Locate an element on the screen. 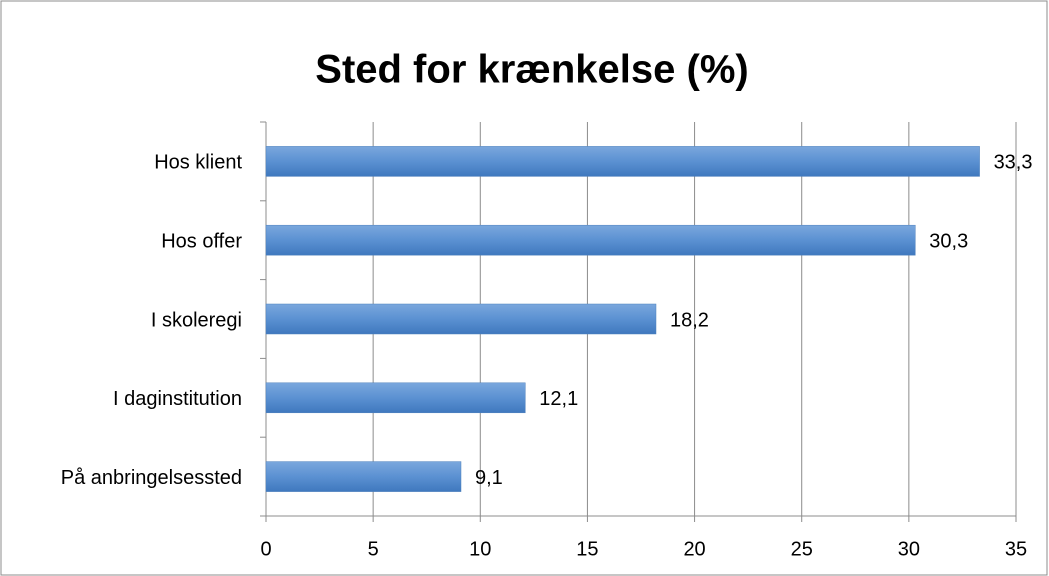 This screenshot has width=1049, height=576. x-tick-label: 0 is located at coordinates (265, 549).